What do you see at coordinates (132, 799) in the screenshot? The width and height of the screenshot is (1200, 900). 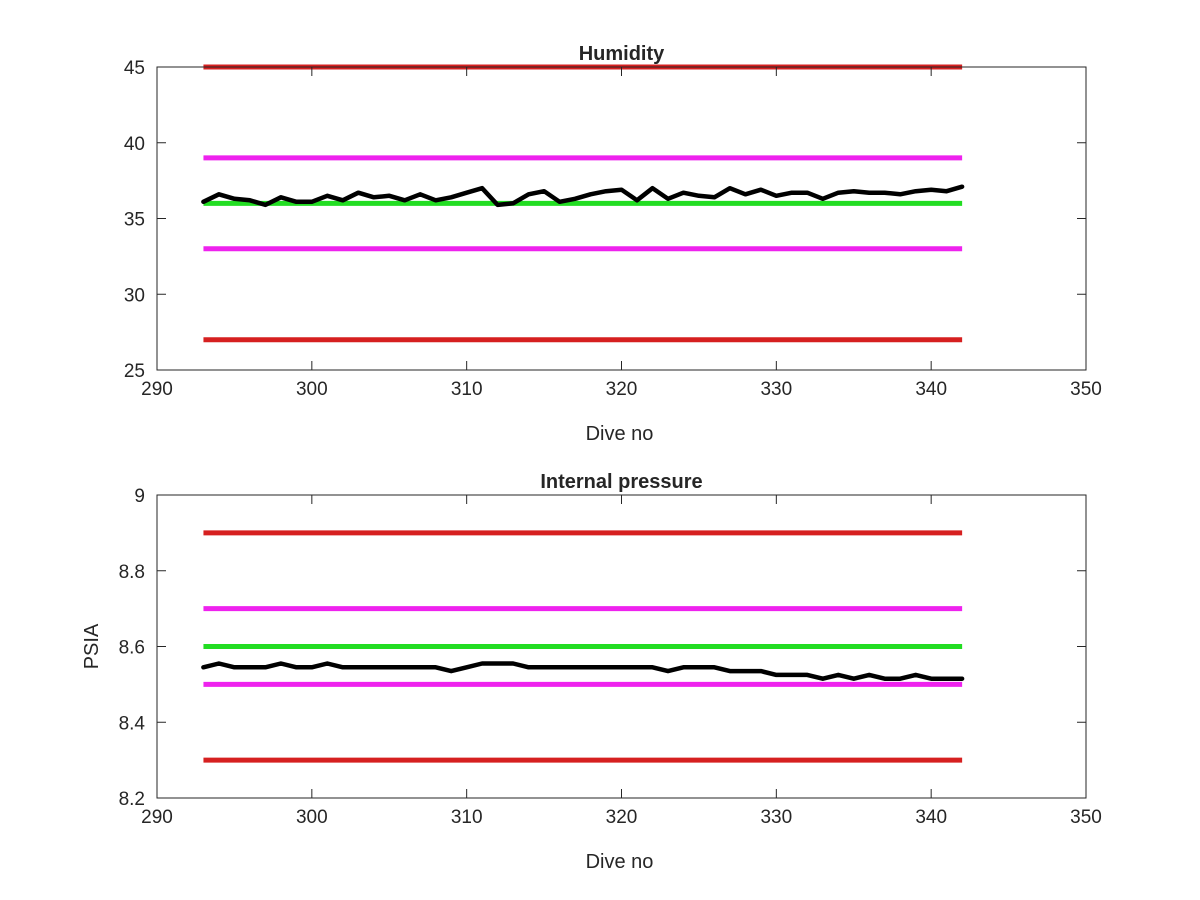 I see `y-tick-label: 8.2` at bounding box center [132, 799].